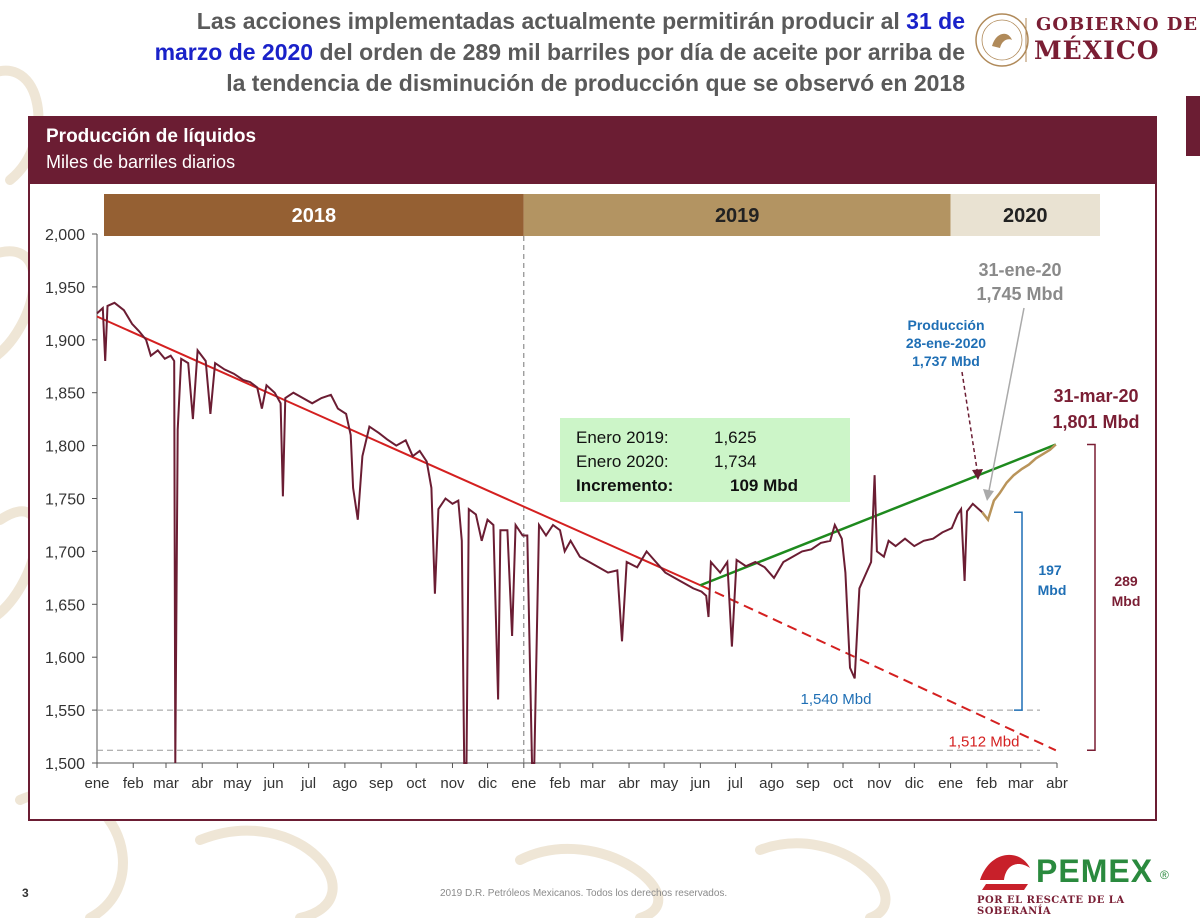 The width and height of the screenshot is (1200, 918). Describe the element at coordinates (1095, 871) in the screenshot. I see `pemex-wordmark: PEMEX` at that location.